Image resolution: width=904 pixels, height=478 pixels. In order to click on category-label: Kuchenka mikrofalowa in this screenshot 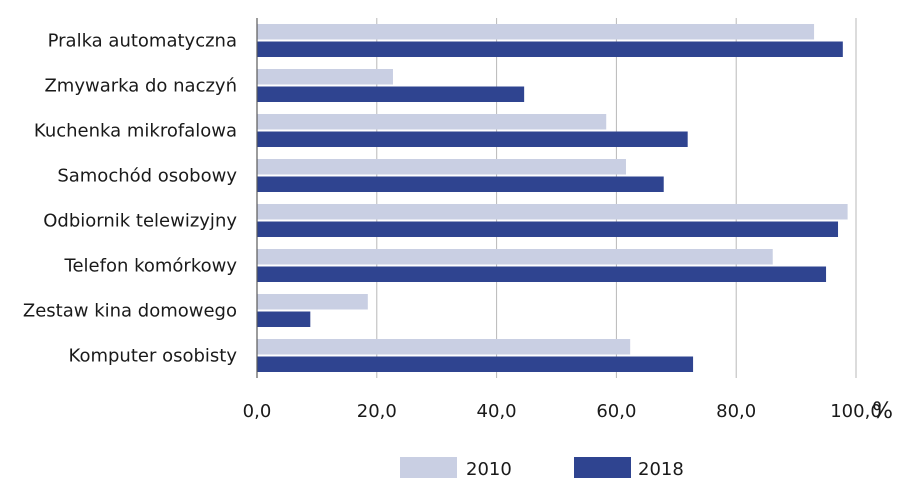, I will do `click(135, 131)`.